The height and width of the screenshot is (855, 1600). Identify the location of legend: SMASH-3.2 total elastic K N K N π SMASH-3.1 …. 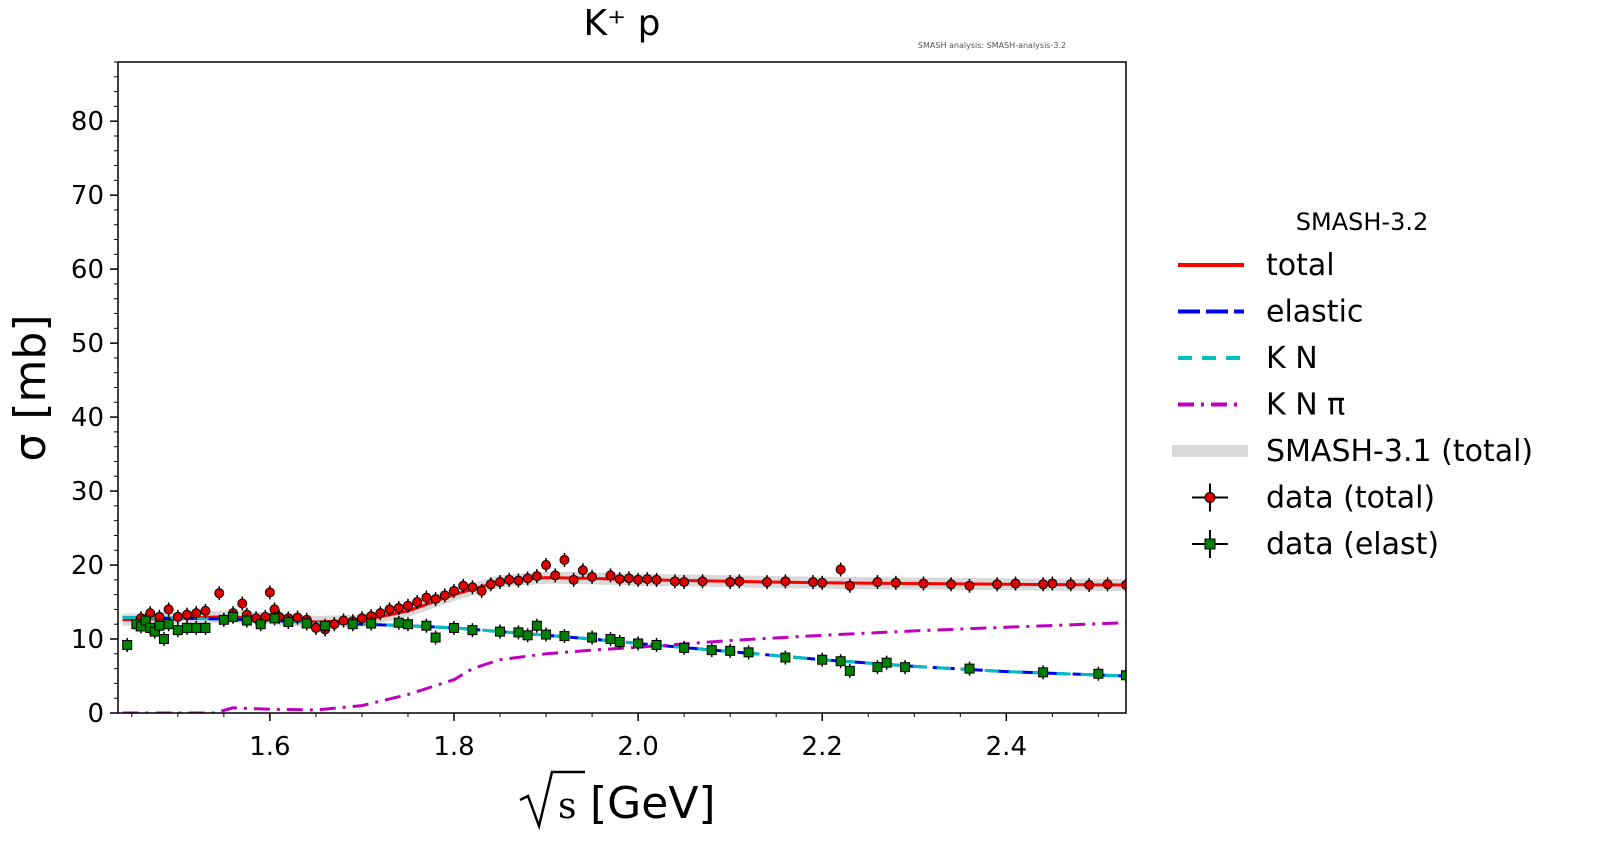
(1352, 385).